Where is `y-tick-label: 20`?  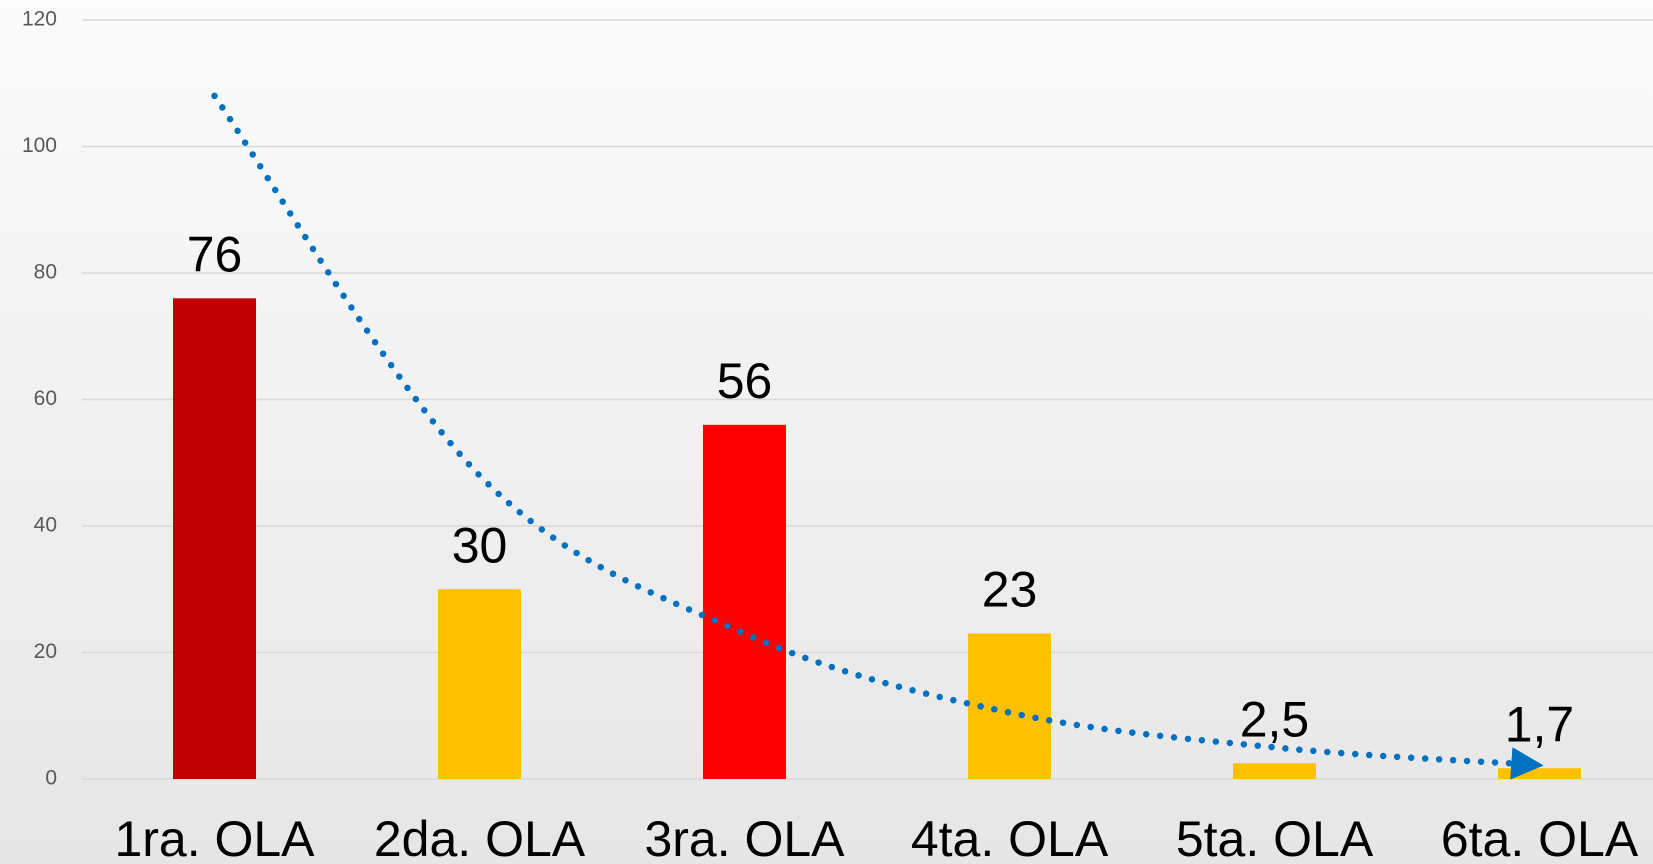 y-tick-label: 20 is located at coordinates (45, 651).